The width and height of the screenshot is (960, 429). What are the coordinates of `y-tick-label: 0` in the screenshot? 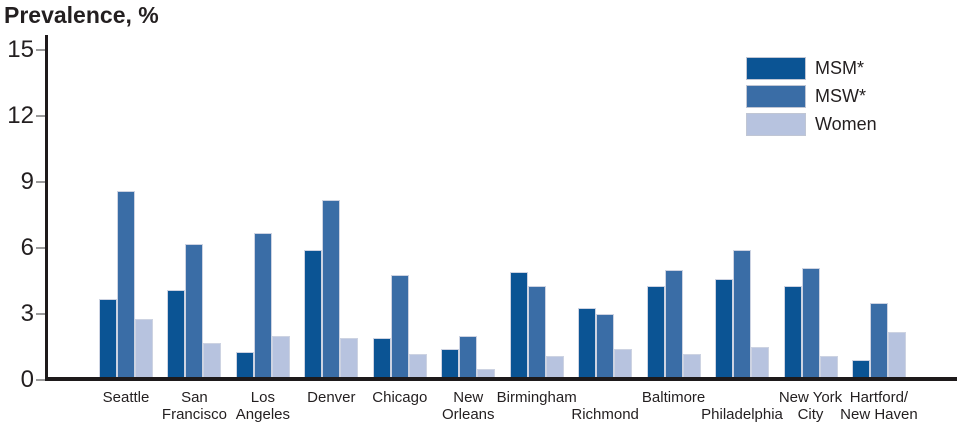 It's located at (27, 379).